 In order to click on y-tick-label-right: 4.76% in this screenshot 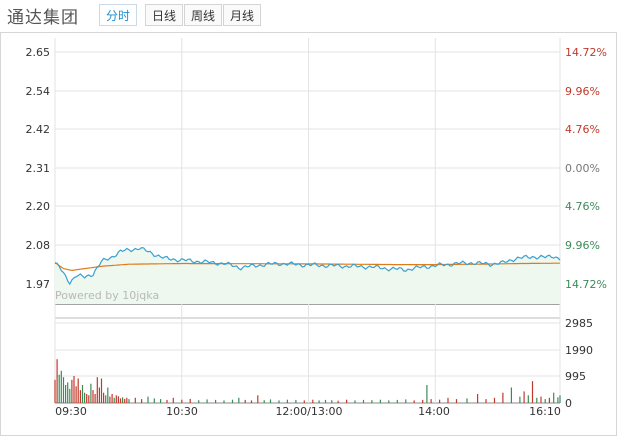, I will do `click(582, 129)`.